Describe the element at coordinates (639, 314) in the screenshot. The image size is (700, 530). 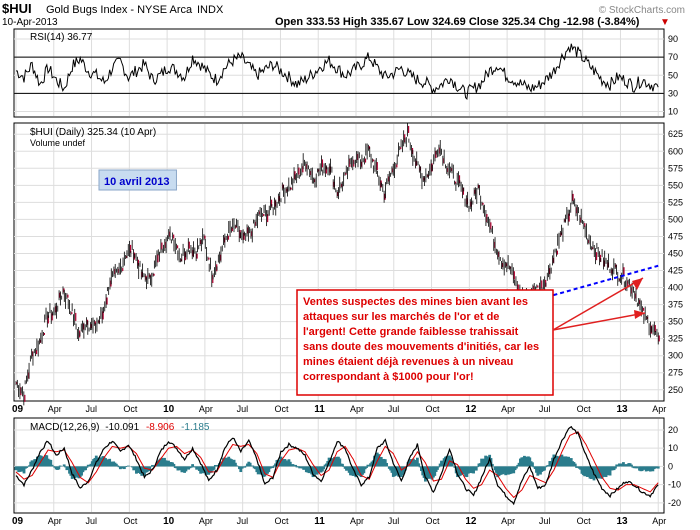
I see `arrow-lower-head-icon` at that location.